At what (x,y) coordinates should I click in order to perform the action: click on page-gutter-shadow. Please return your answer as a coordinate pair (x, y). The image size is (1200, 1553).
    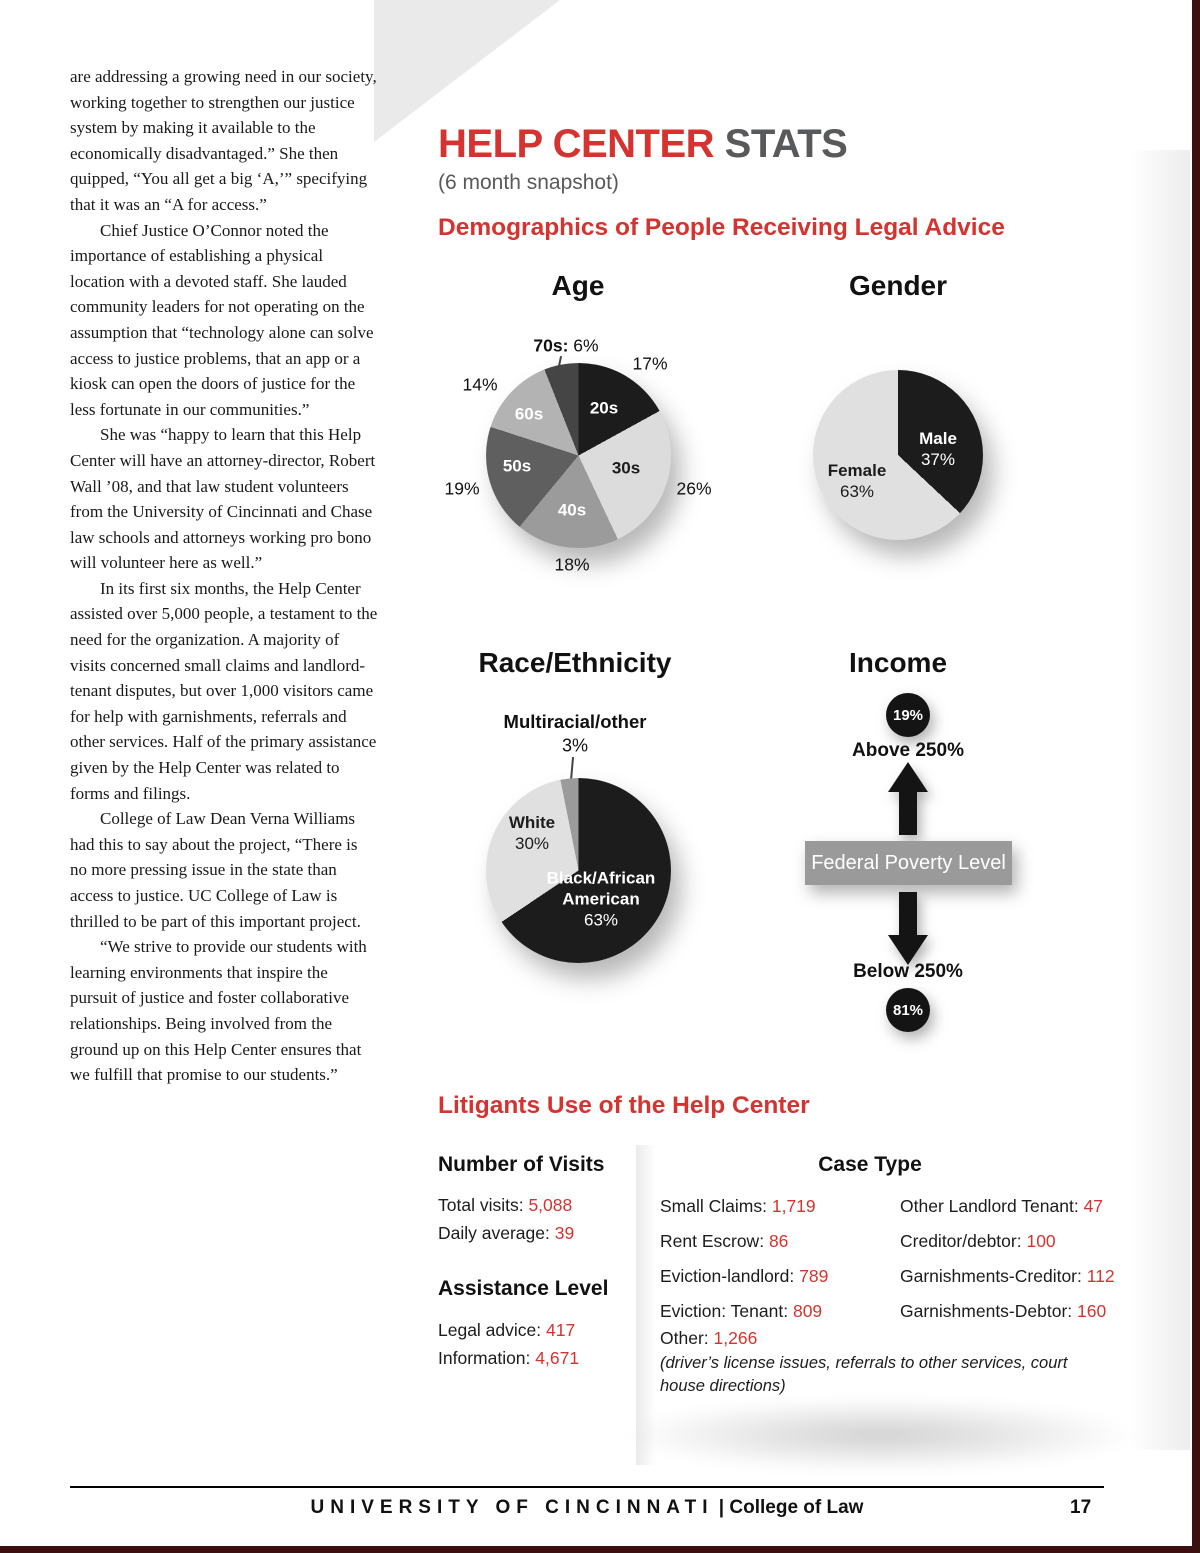
    Looking at the image, I should click on (1159, 800).